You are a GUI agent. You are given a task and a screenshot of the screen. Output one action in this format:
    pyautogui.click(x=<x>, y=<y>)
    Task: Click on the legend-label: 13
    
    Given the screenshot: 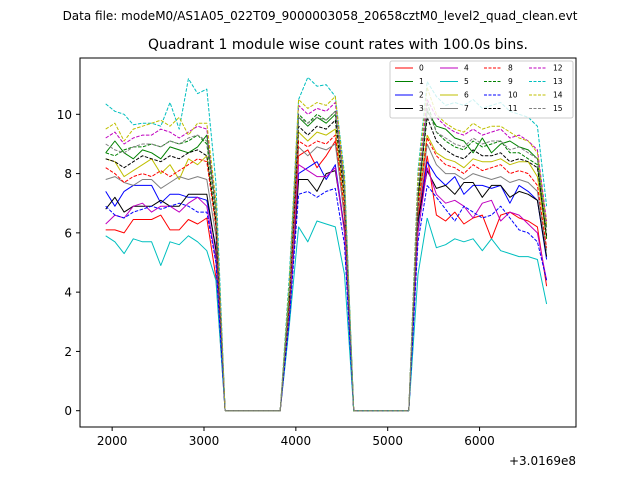 What is the action you would take?
    pyautogui.click(x=558, y=81)
    